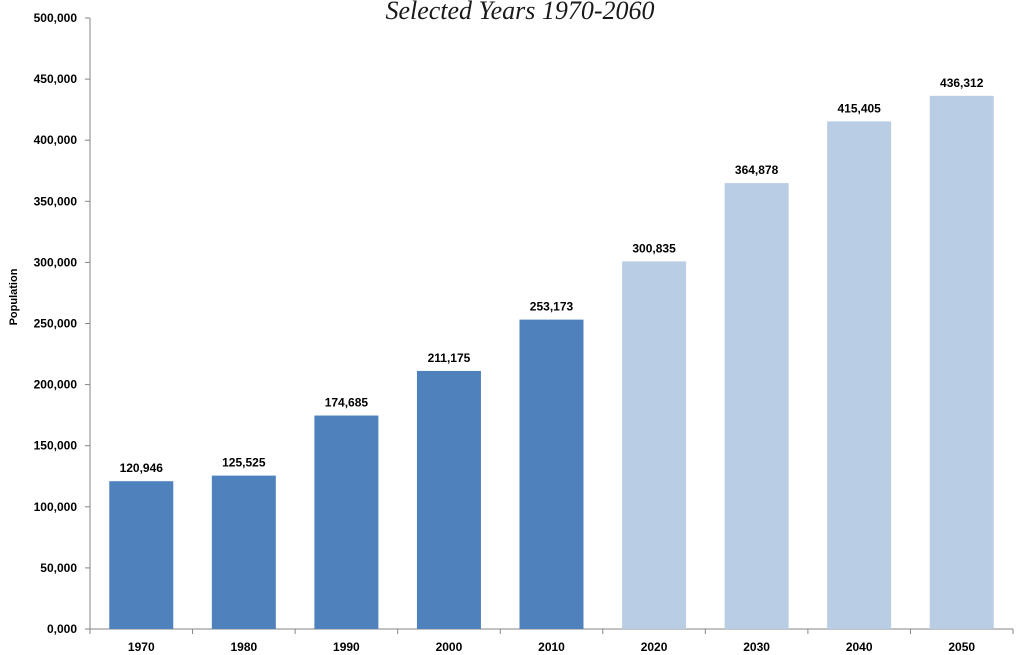  I want to click on y-tick-label: 50,000, so click(58, 568).